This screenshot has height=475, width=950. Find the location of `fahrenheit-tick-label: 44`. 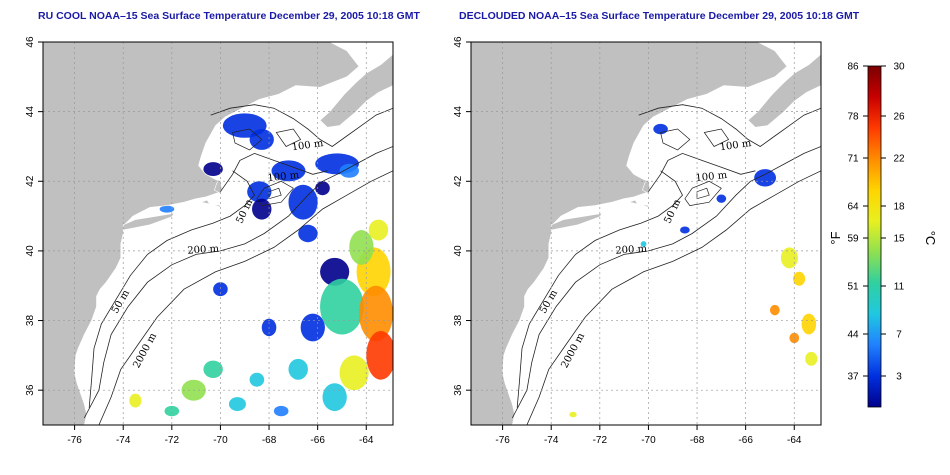

fahrenheit-tick-label: 44 is located at coordinates (853, 335).